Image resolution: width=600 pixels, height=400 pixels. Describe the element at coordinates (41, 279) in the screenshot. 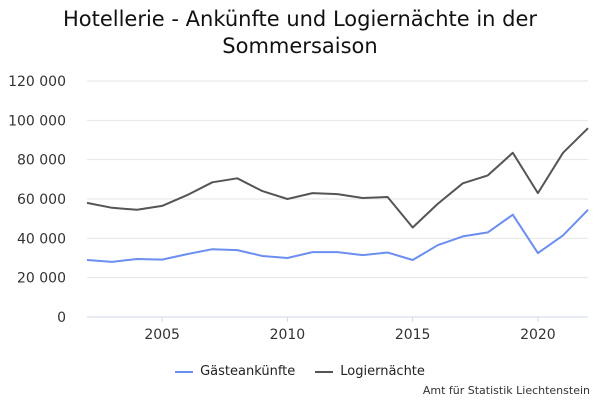

I see `y-tick-label: 20 000` at that location.